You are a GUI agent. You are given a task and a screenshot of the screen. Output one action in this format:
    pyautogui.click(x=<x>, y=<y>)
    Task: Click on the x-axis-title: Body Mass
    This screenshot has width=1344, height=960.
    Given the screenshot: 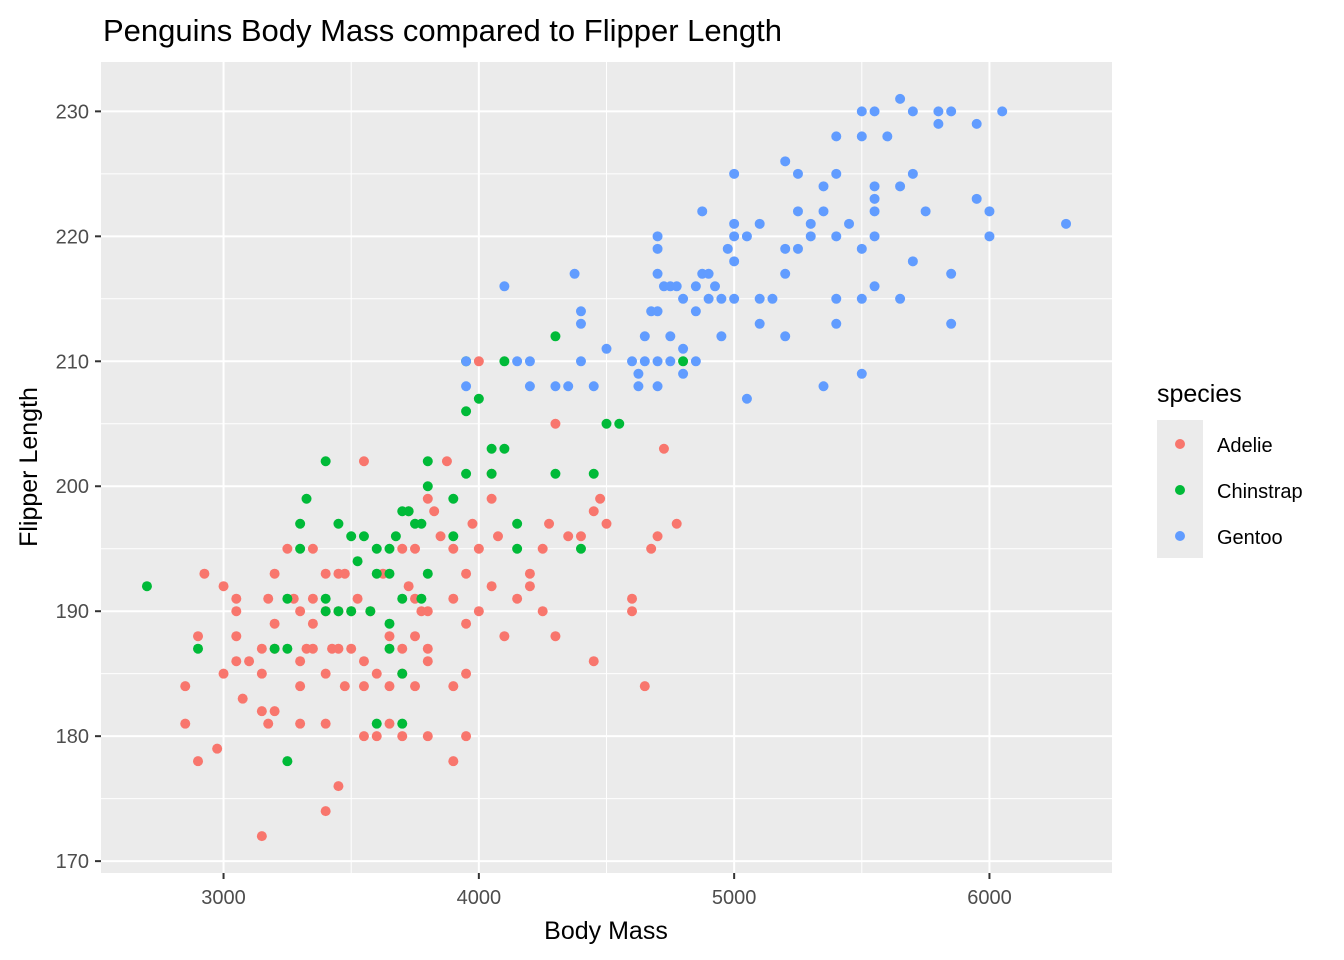 What is the action you would take?
    pyautogui.click(x=606, y=931)
    